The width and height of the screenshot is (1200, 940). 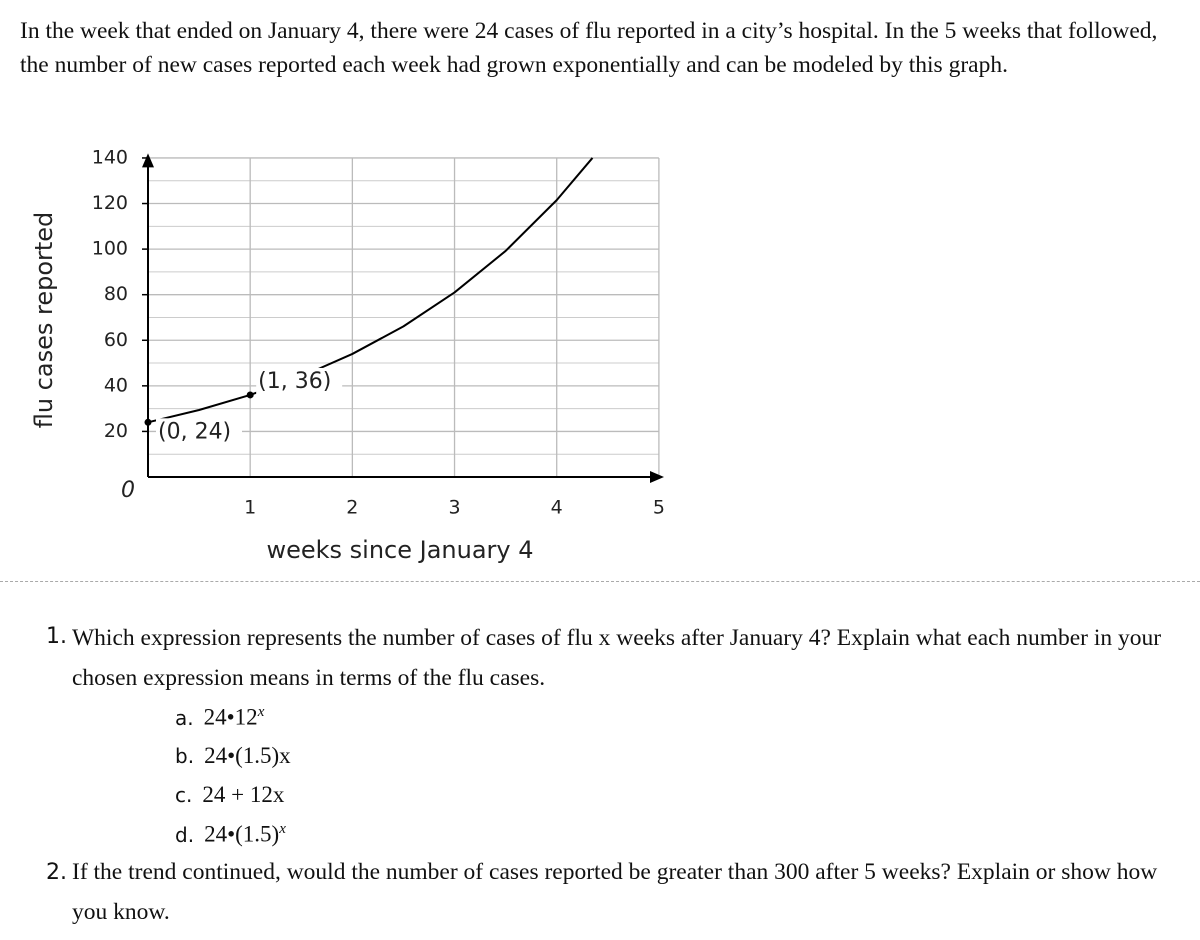 I want to click on option: c. 24 + 12x, so click(x=229, y=795).